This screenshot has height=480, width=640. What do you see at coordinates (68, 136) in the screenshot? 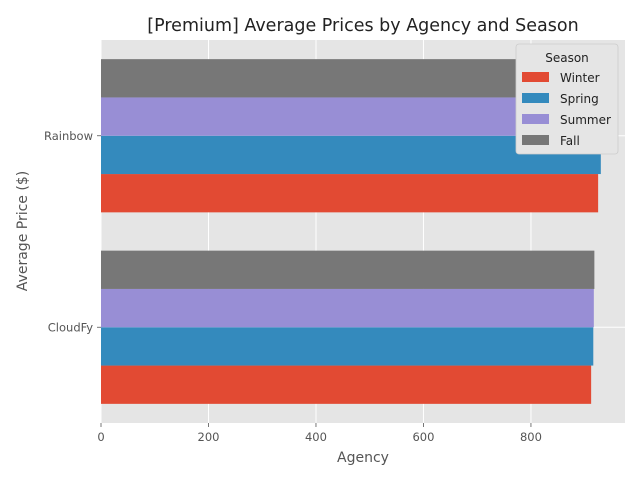
I see `y-tick-label-rainbow: Rainbow` at bounding box center [68, 136].